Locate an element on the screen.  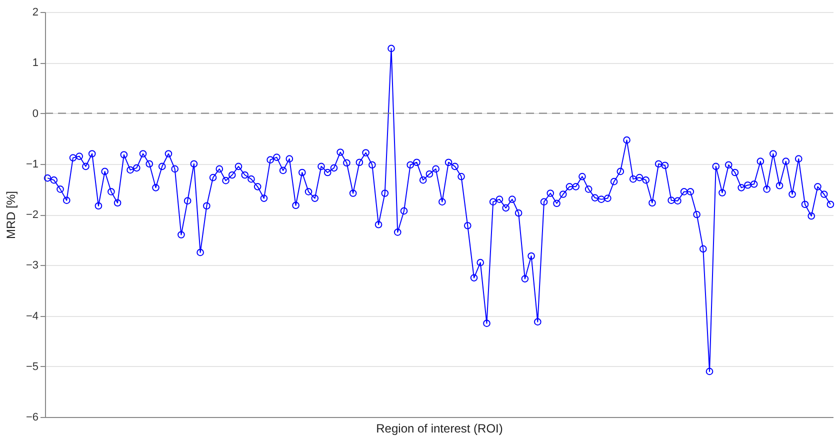
y-tick-label: 0 is located at coordinates (35, 114).